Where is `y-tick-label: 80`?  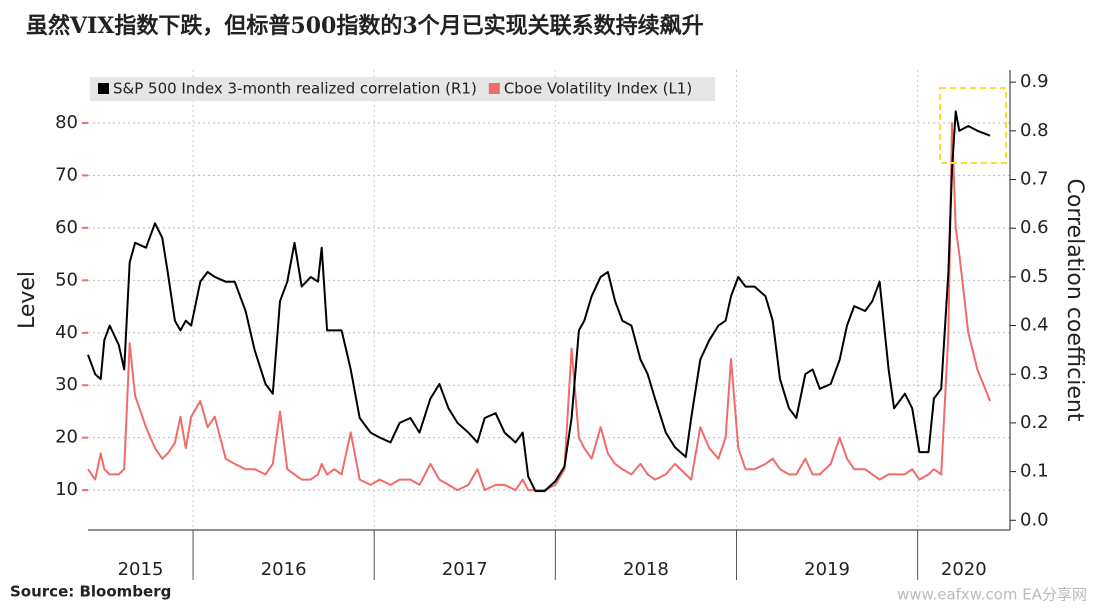 y-tick-label: 80 is located at coordinates (66, 122).